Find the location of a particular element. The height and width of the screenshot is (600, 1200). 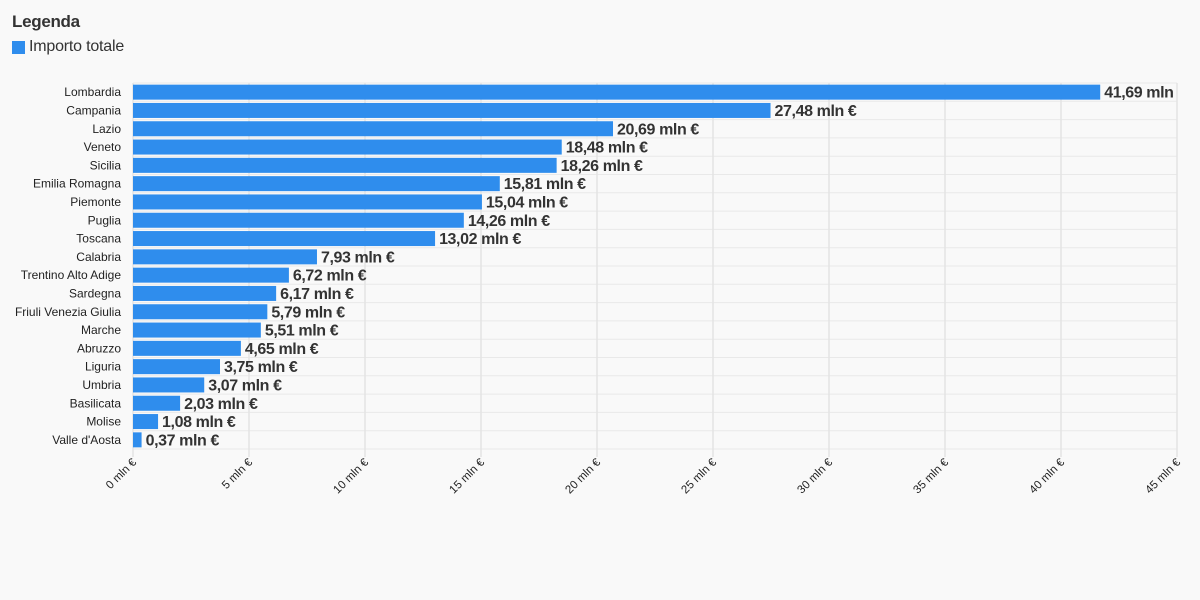

value-label: 0,37 mln € is located at coordinates (183, 440).